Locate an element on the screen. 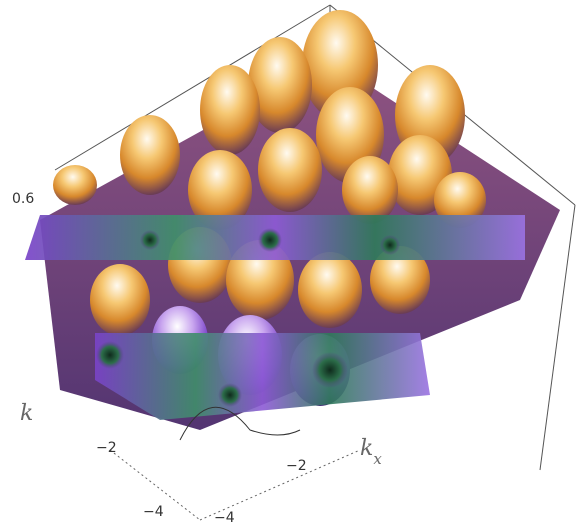 This screenshot has width=579, height=527. axes-lines is located at coordinates (235, 485).